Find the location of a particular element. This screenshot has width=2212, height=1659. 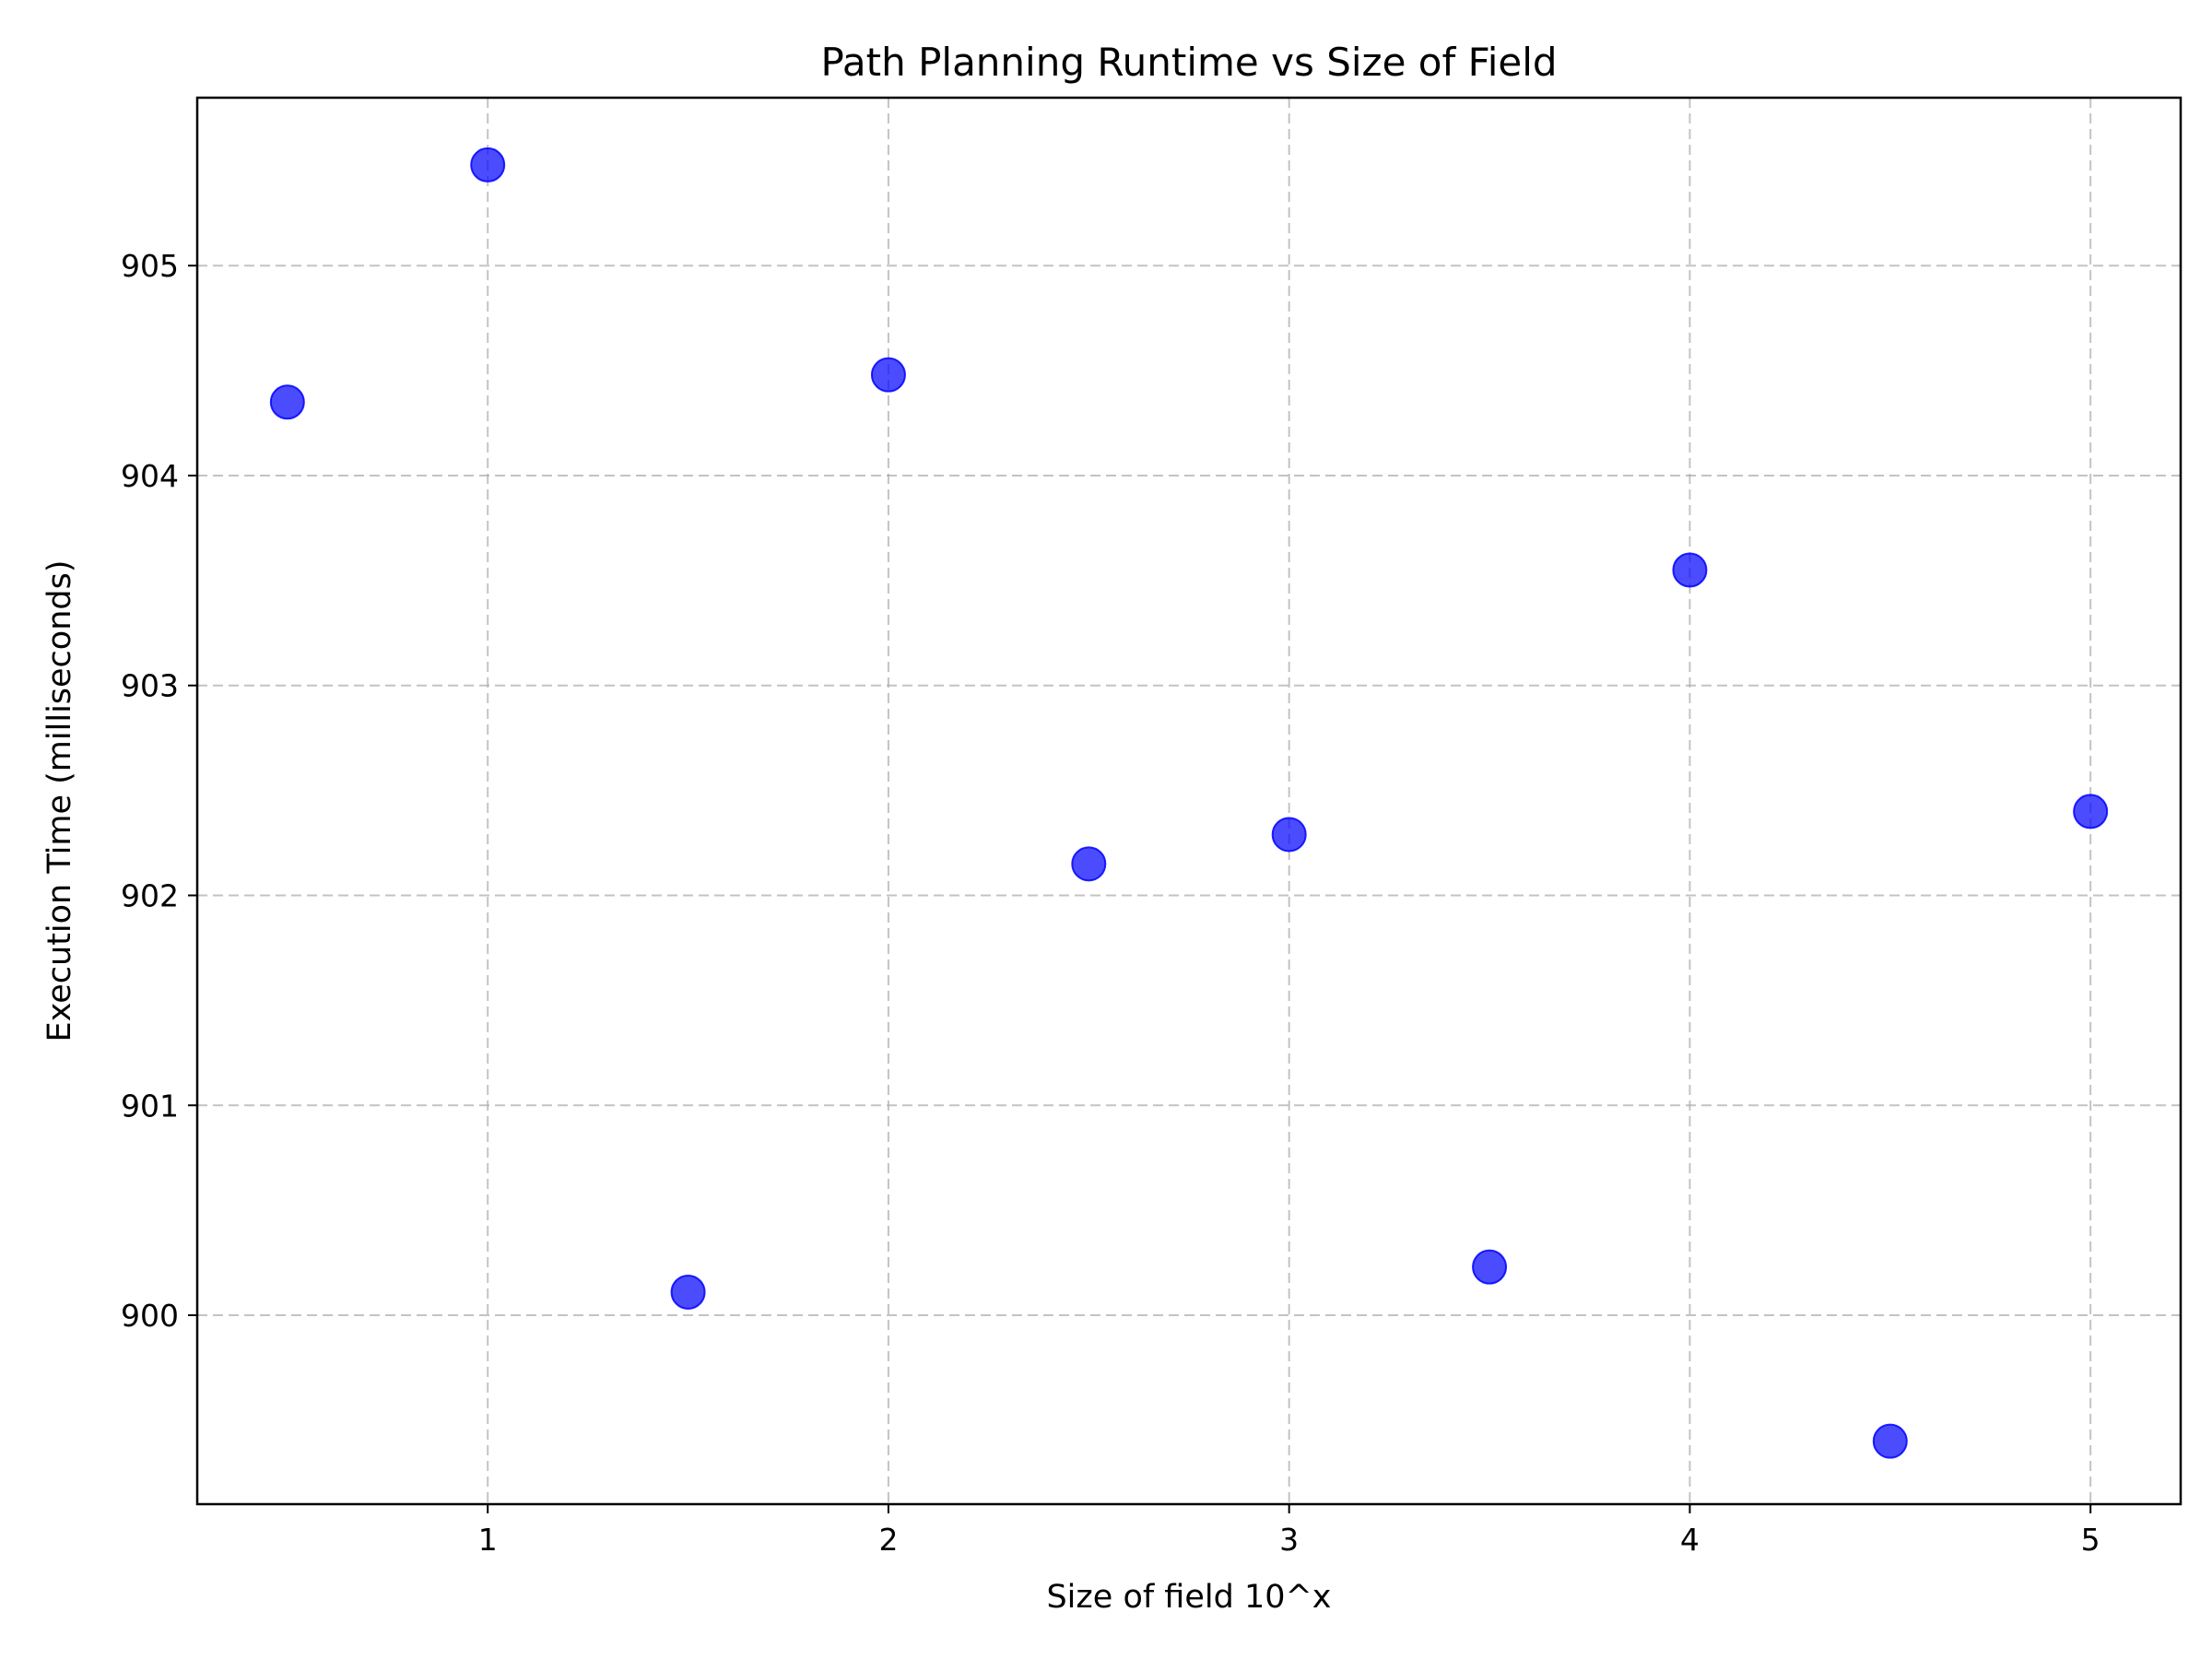

chart-title: Path Planning Runtime vs Size of Field is located at coordinates (1188, 62).